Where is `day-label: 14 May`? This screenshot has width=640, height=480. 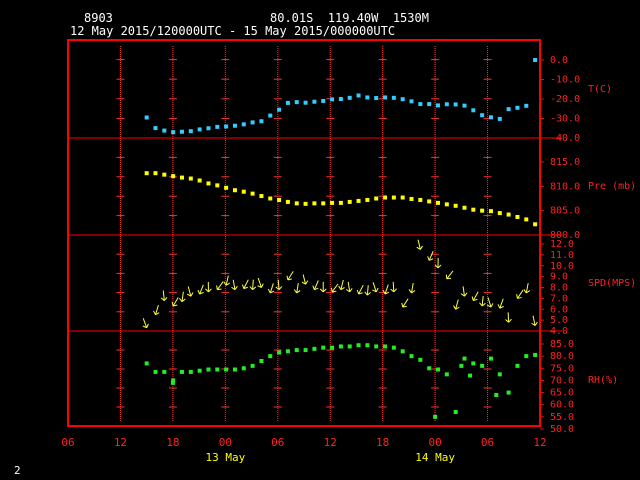
day-label: 14 May is located at coordinates (435, 457).